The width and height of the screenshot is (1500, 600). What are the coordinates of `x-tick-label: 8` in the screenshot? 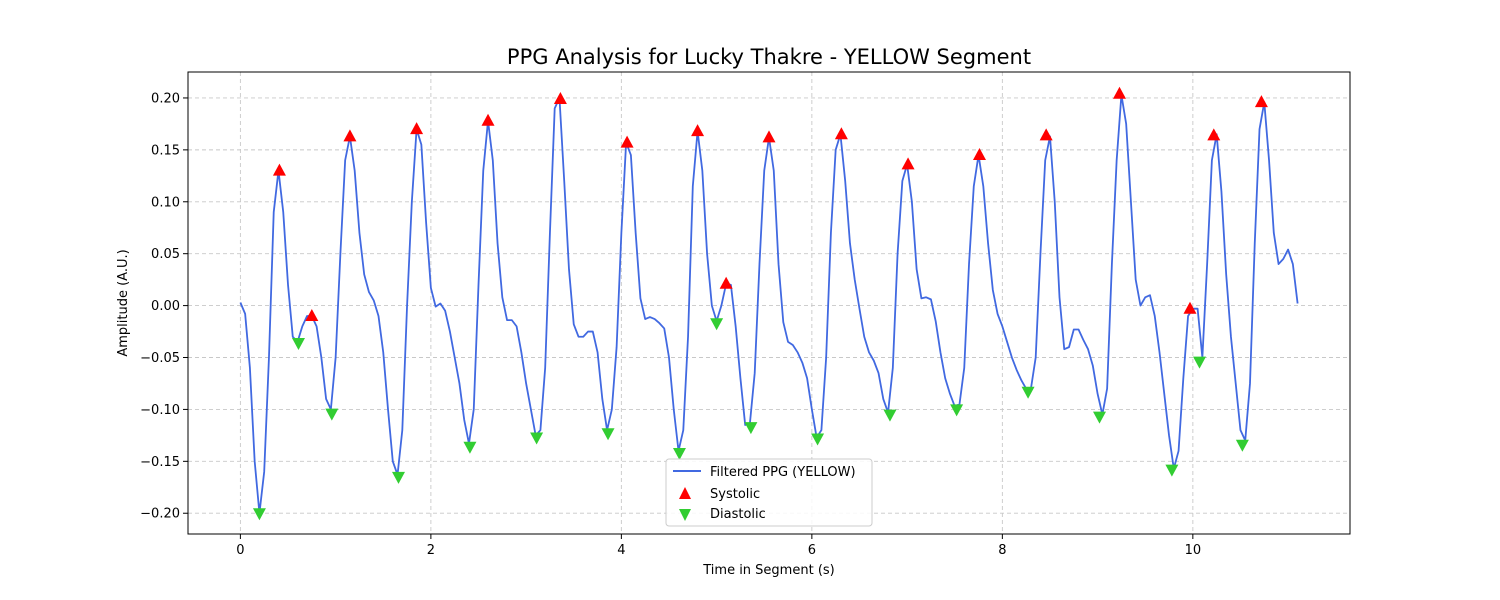 It's located at (1002, 550).